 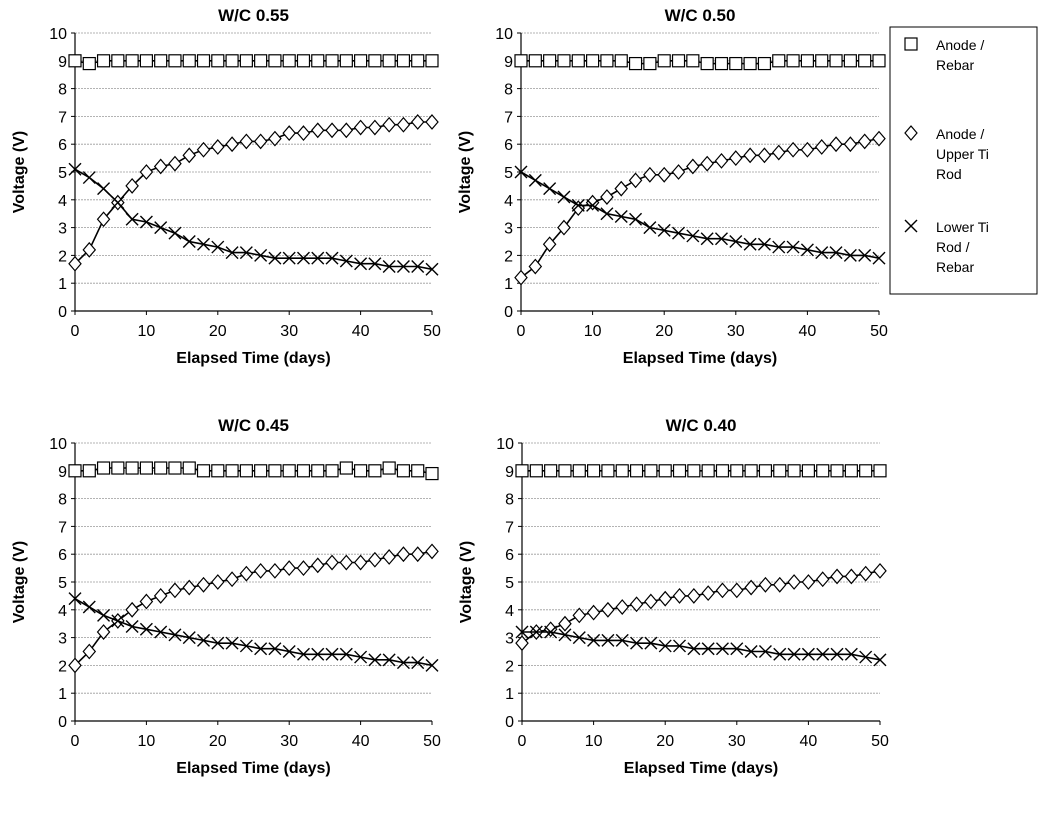 I want to click on series-cross, so click(x=253, y=219).